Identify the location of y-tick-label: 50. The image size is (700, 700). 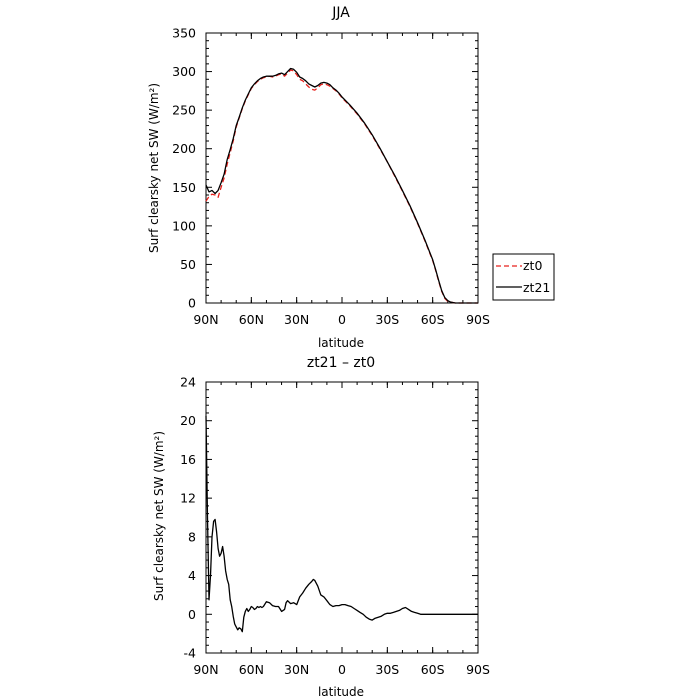
(188, 264).